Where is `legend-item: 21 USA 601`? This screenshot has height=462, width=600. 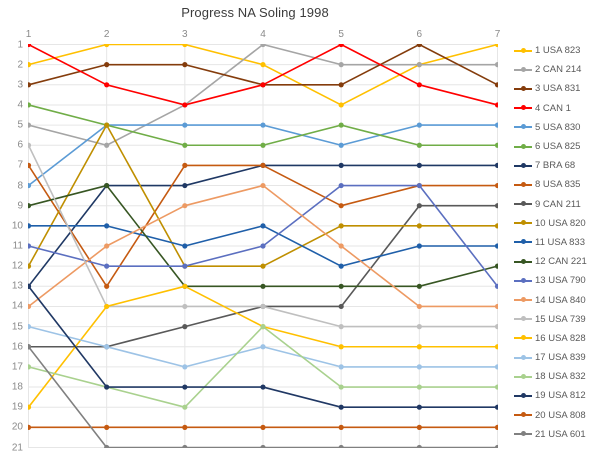 legend-item: 21 USA 601 is located at coordinates (557, 434).